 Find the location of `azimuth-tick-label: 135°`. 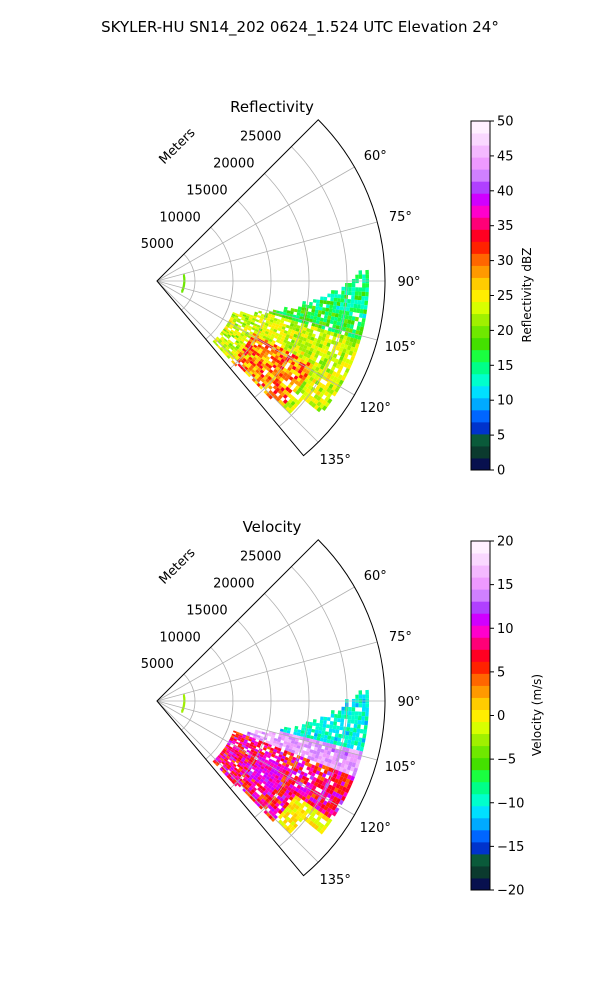

azimuth-tick-label: 135° is located at coordinates (335, 460).